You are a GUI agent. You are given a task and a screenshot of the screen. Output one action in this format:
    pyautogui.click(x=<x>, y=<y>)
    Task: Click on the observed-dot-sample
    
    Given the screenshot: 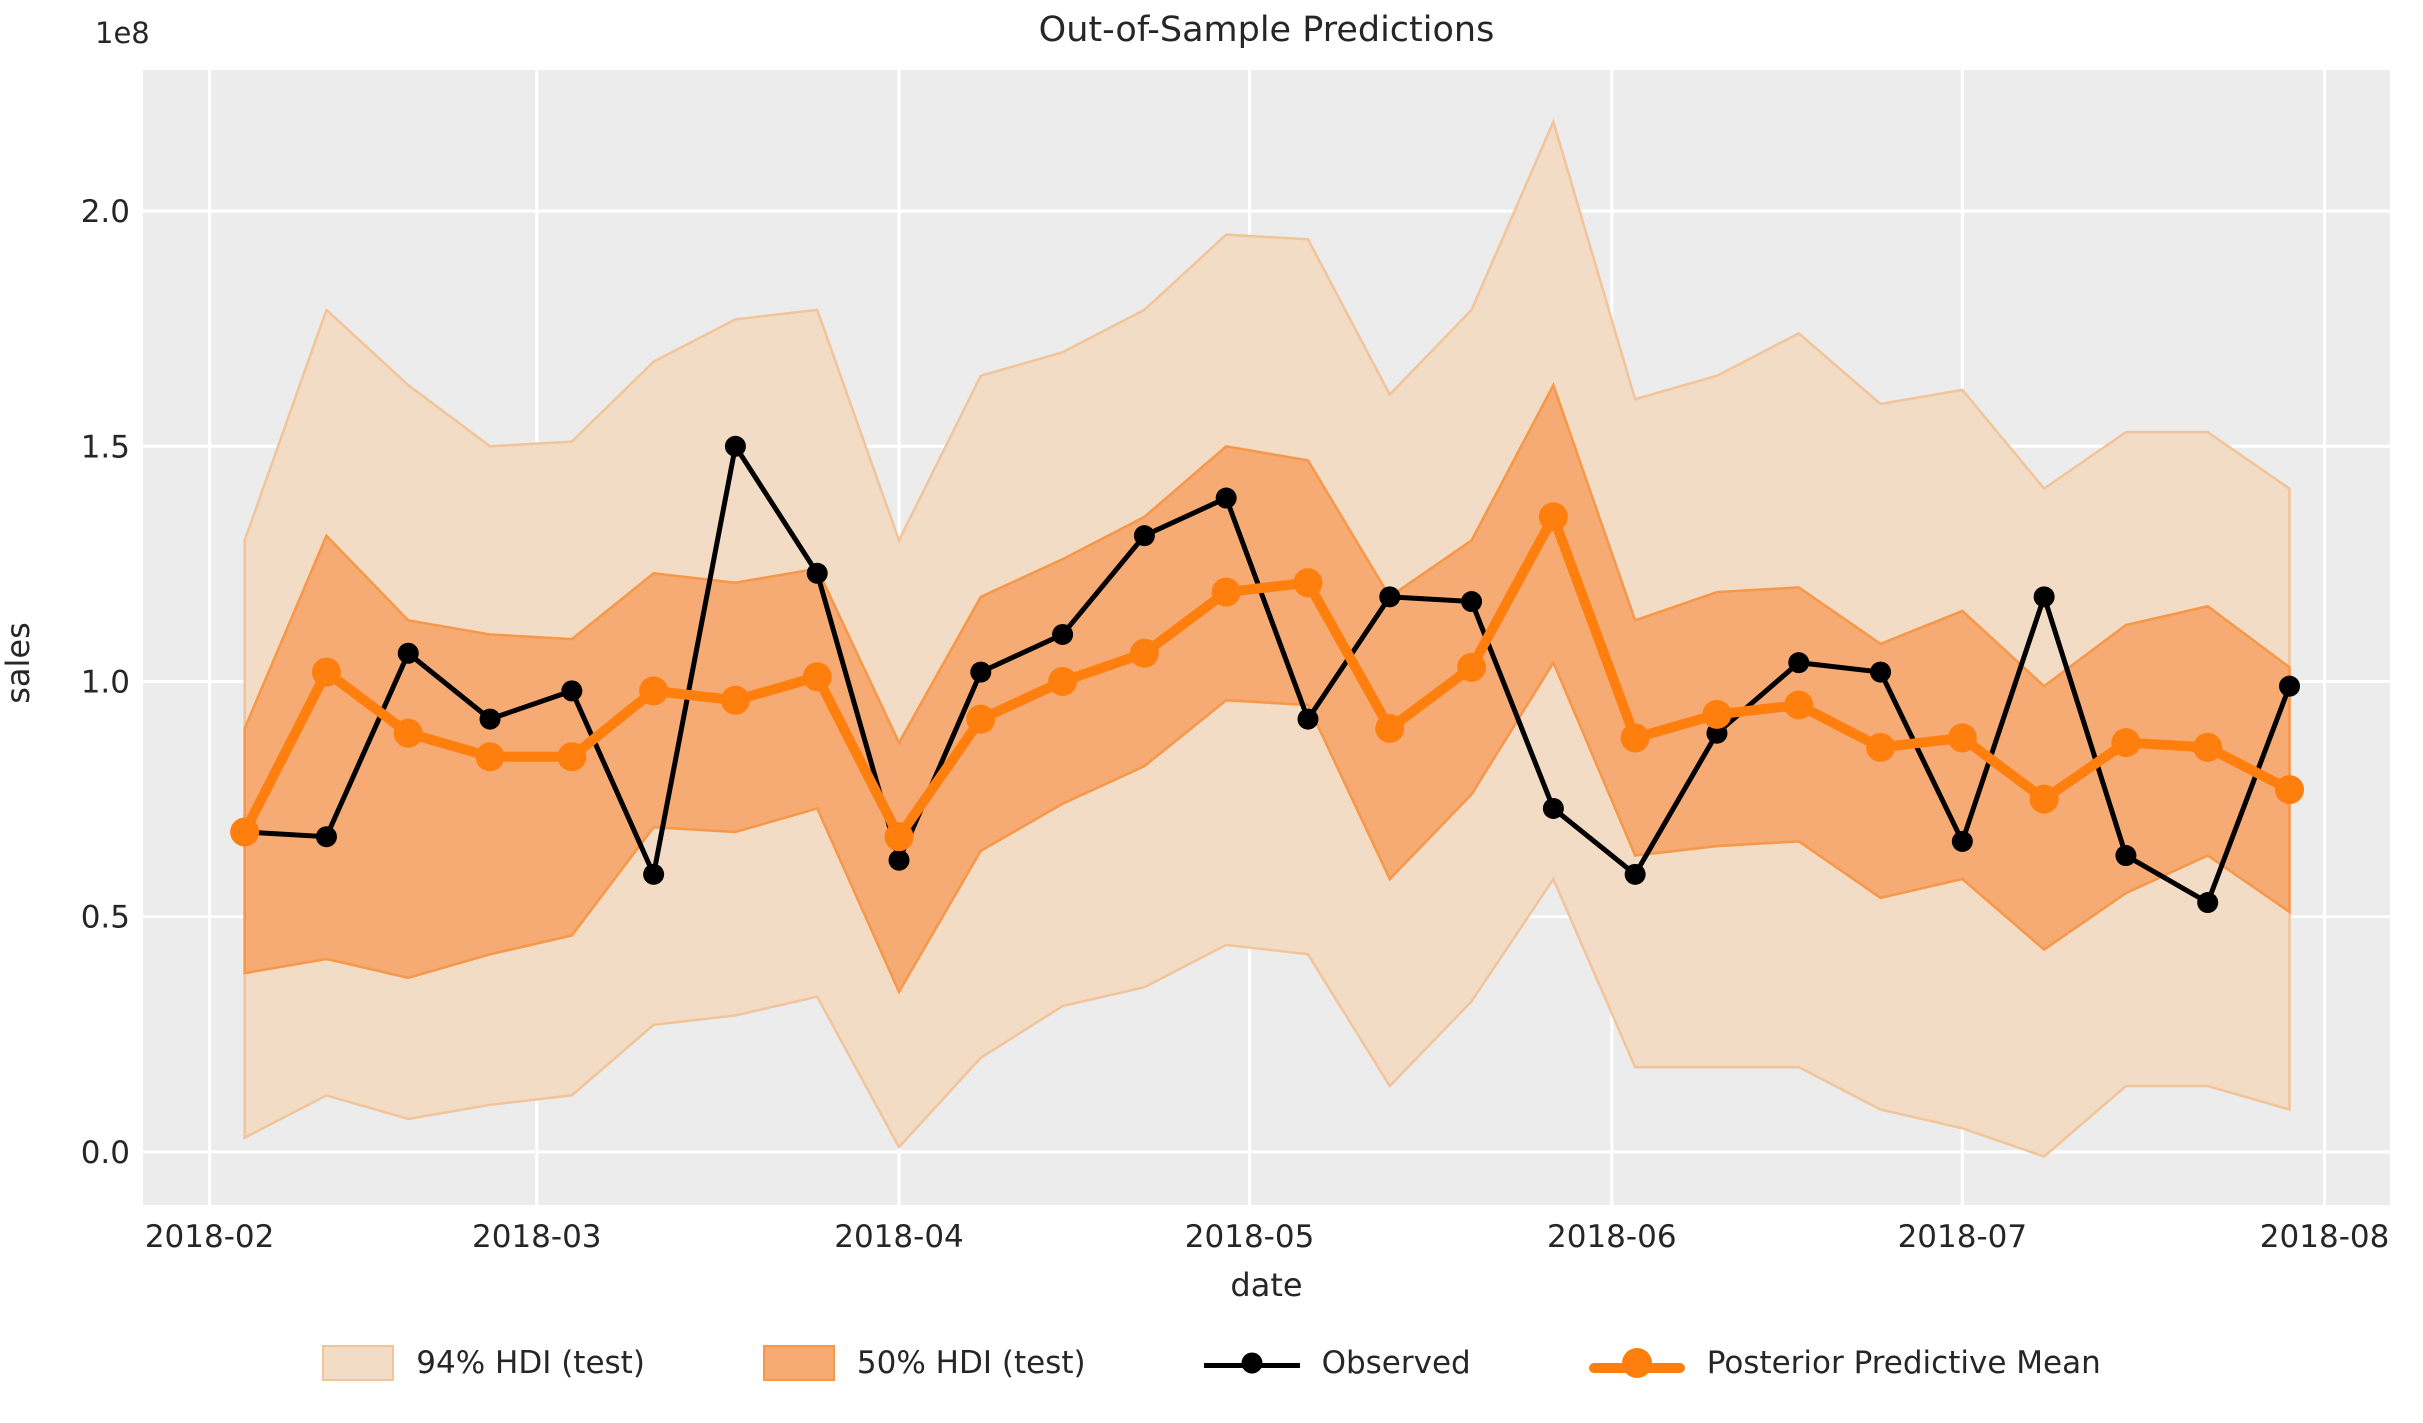 What is the action you would take?
    pyautogui.click(x=1252, y=1363)
    